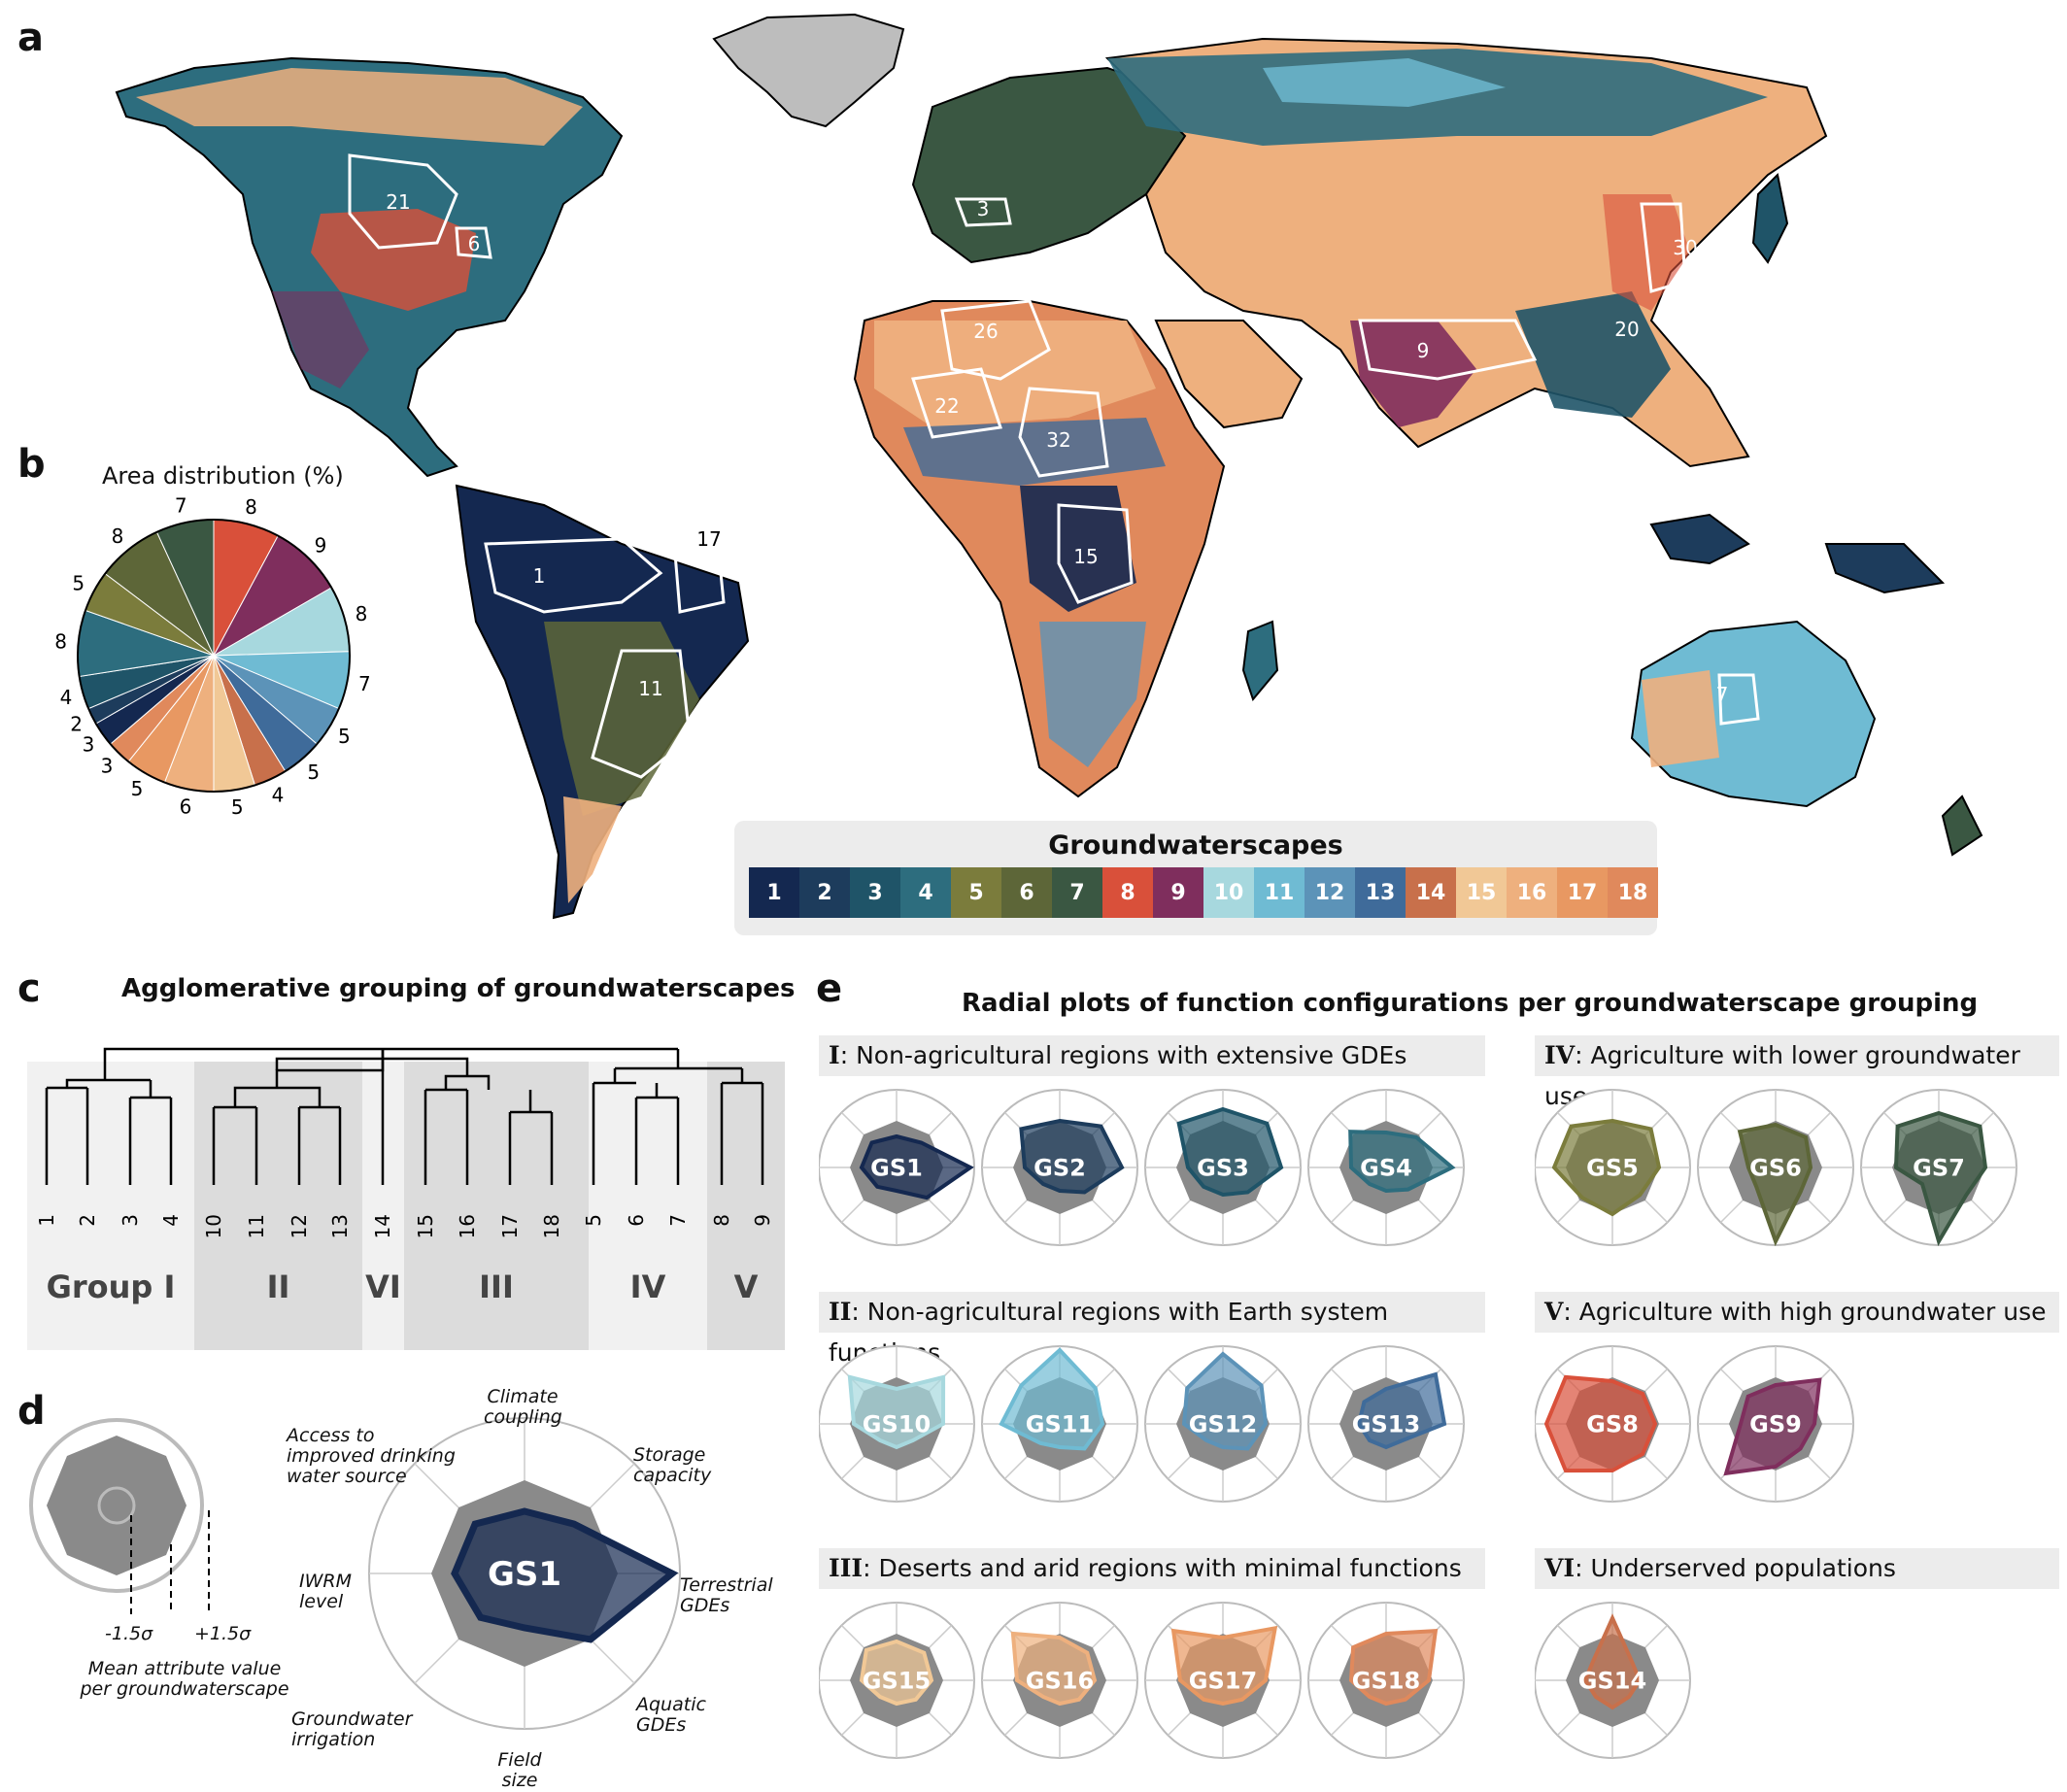 This screenshot has width=2067, height=1792. What do you see at coordinates (186, 806) in the screenshot?
I see `pie-value-label: 6` at bounding box center [186, 806].